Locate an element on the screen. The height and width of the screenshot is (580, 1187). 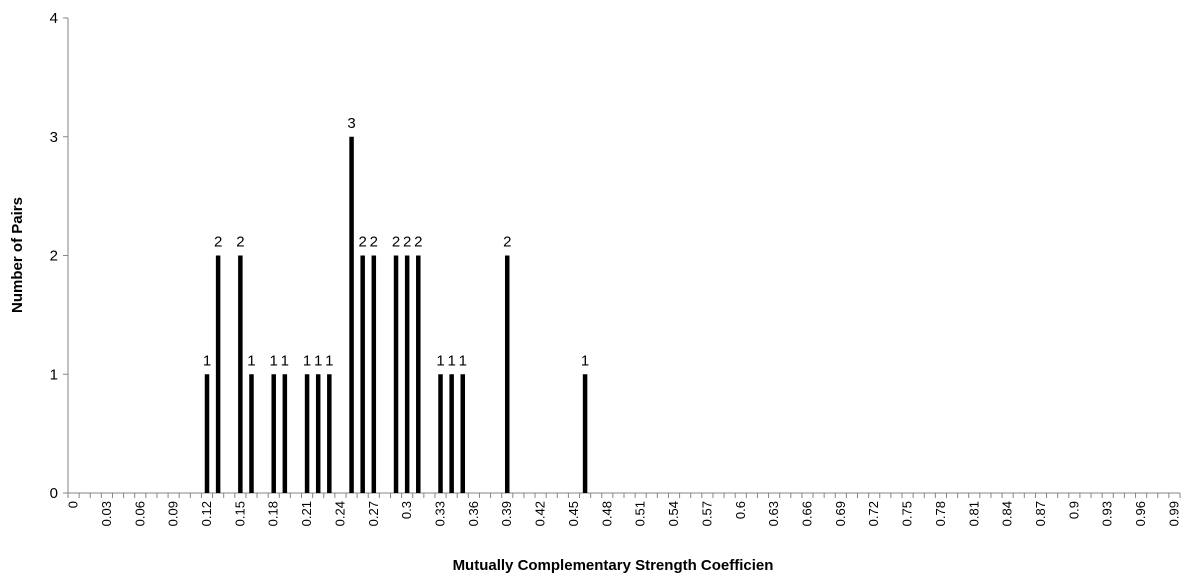
x-tick-label: 0.81 is located at coordinates (973, 513).